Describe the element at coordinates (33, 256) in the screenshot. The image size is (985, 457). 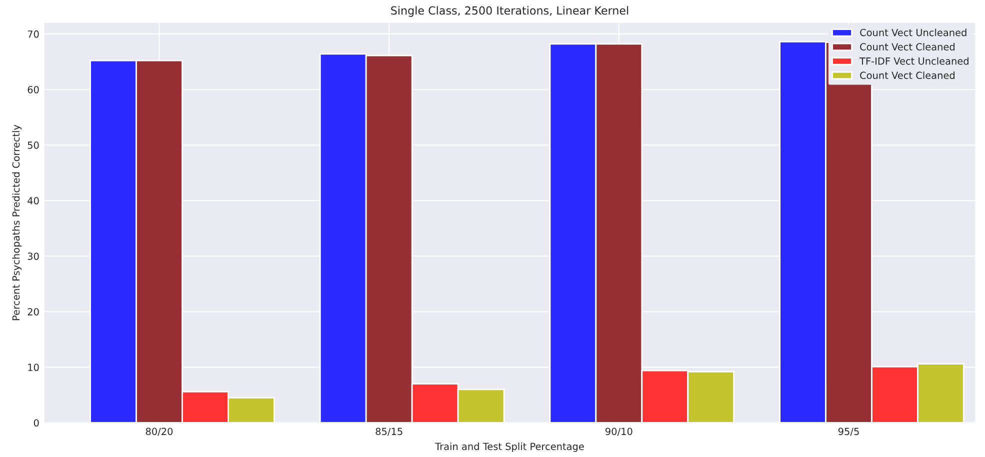
I see `y-tick-label: 30` at that location.